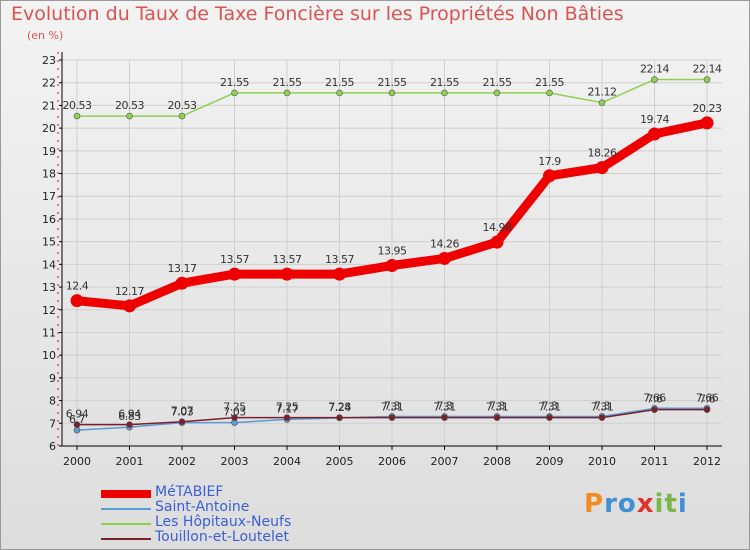  I want to click on legend-swatch-metabief, so click(126, 494).